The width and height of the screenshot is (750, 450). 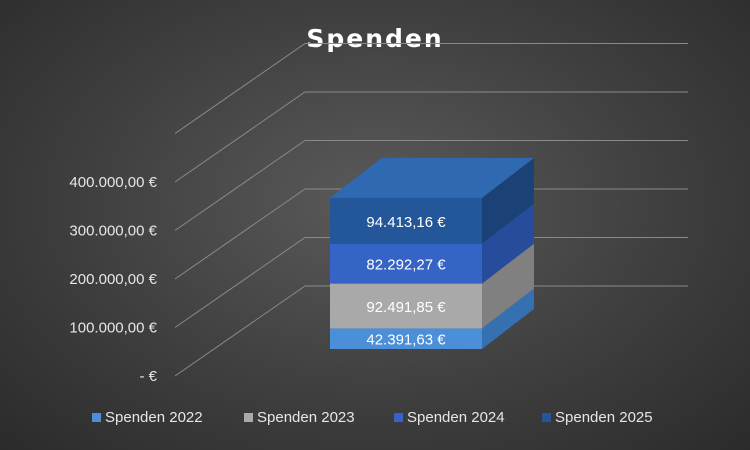 I want to click on legend-entry: Spenden 2024, so click(x=456, y=417).